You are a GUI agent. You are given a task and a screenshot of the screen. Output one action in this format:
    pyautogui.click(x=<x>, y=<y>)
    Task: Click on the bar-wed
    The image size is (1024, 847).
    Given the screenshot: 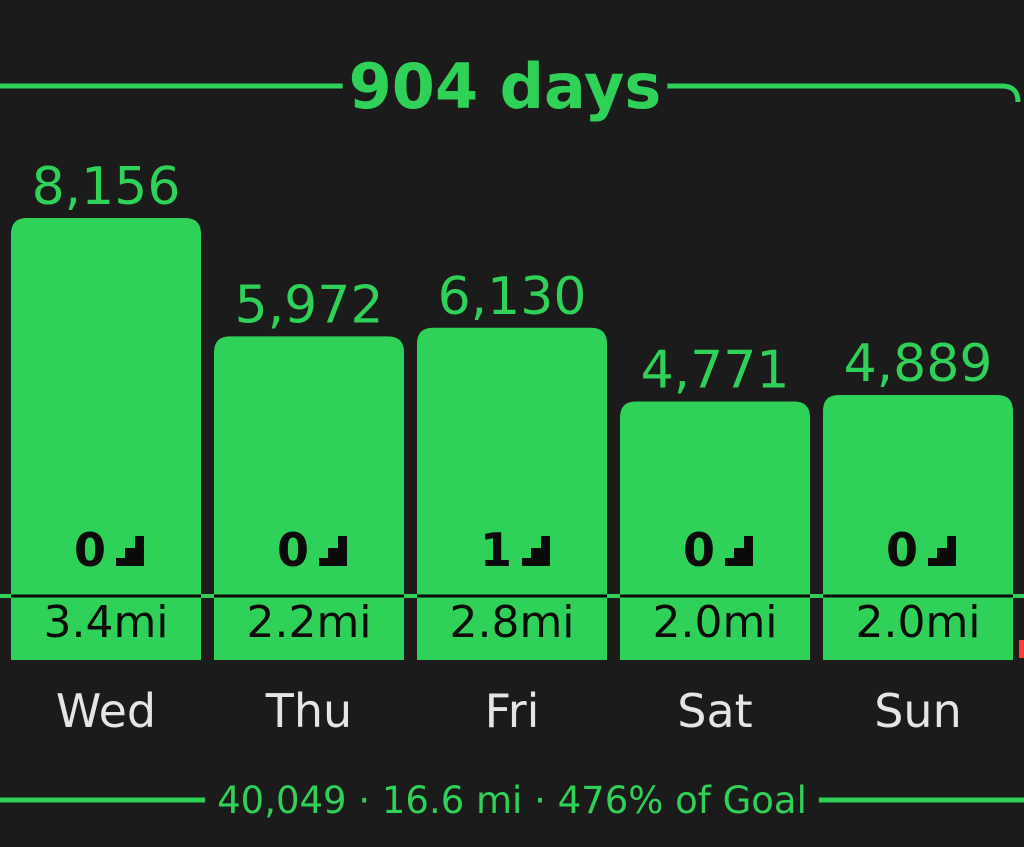 What is the action you would take?
    pyautogui.click(x=106, y=439)
    